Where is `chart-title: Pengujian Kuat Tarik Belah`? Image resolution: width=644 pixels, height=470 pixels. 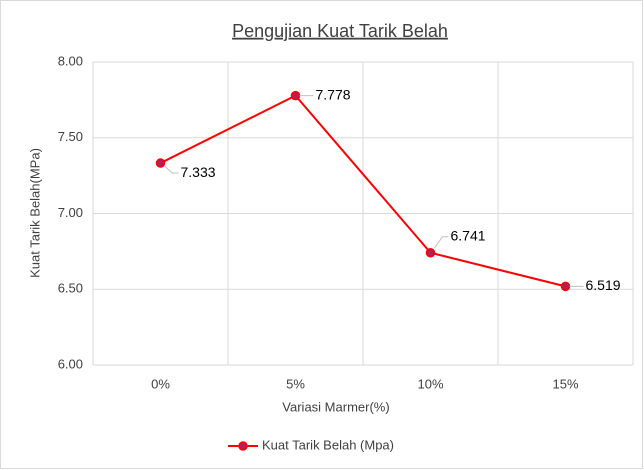
chart-title: Pengujian Kuat Tarik Belah is located at coordinates (340, 31).